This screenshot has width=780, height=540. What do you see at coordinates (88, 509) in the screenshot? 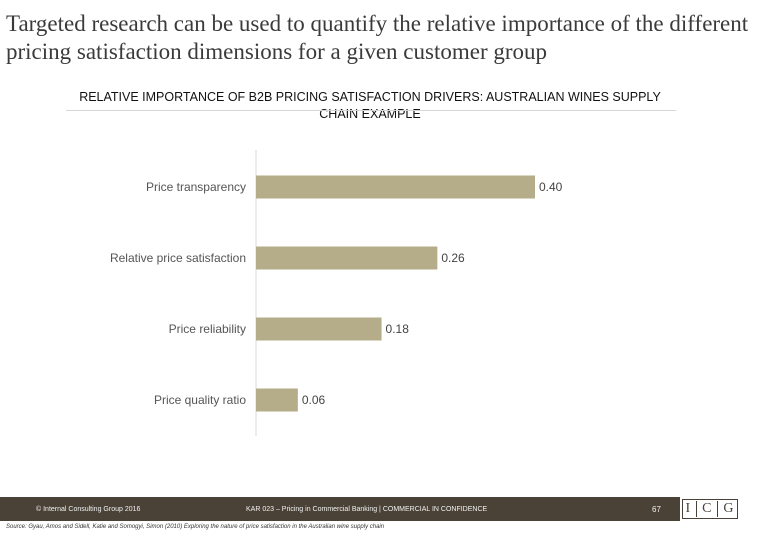
I see `footer-copyright: © Internal Consulting Group 2016` at bounding box center [88, 509].